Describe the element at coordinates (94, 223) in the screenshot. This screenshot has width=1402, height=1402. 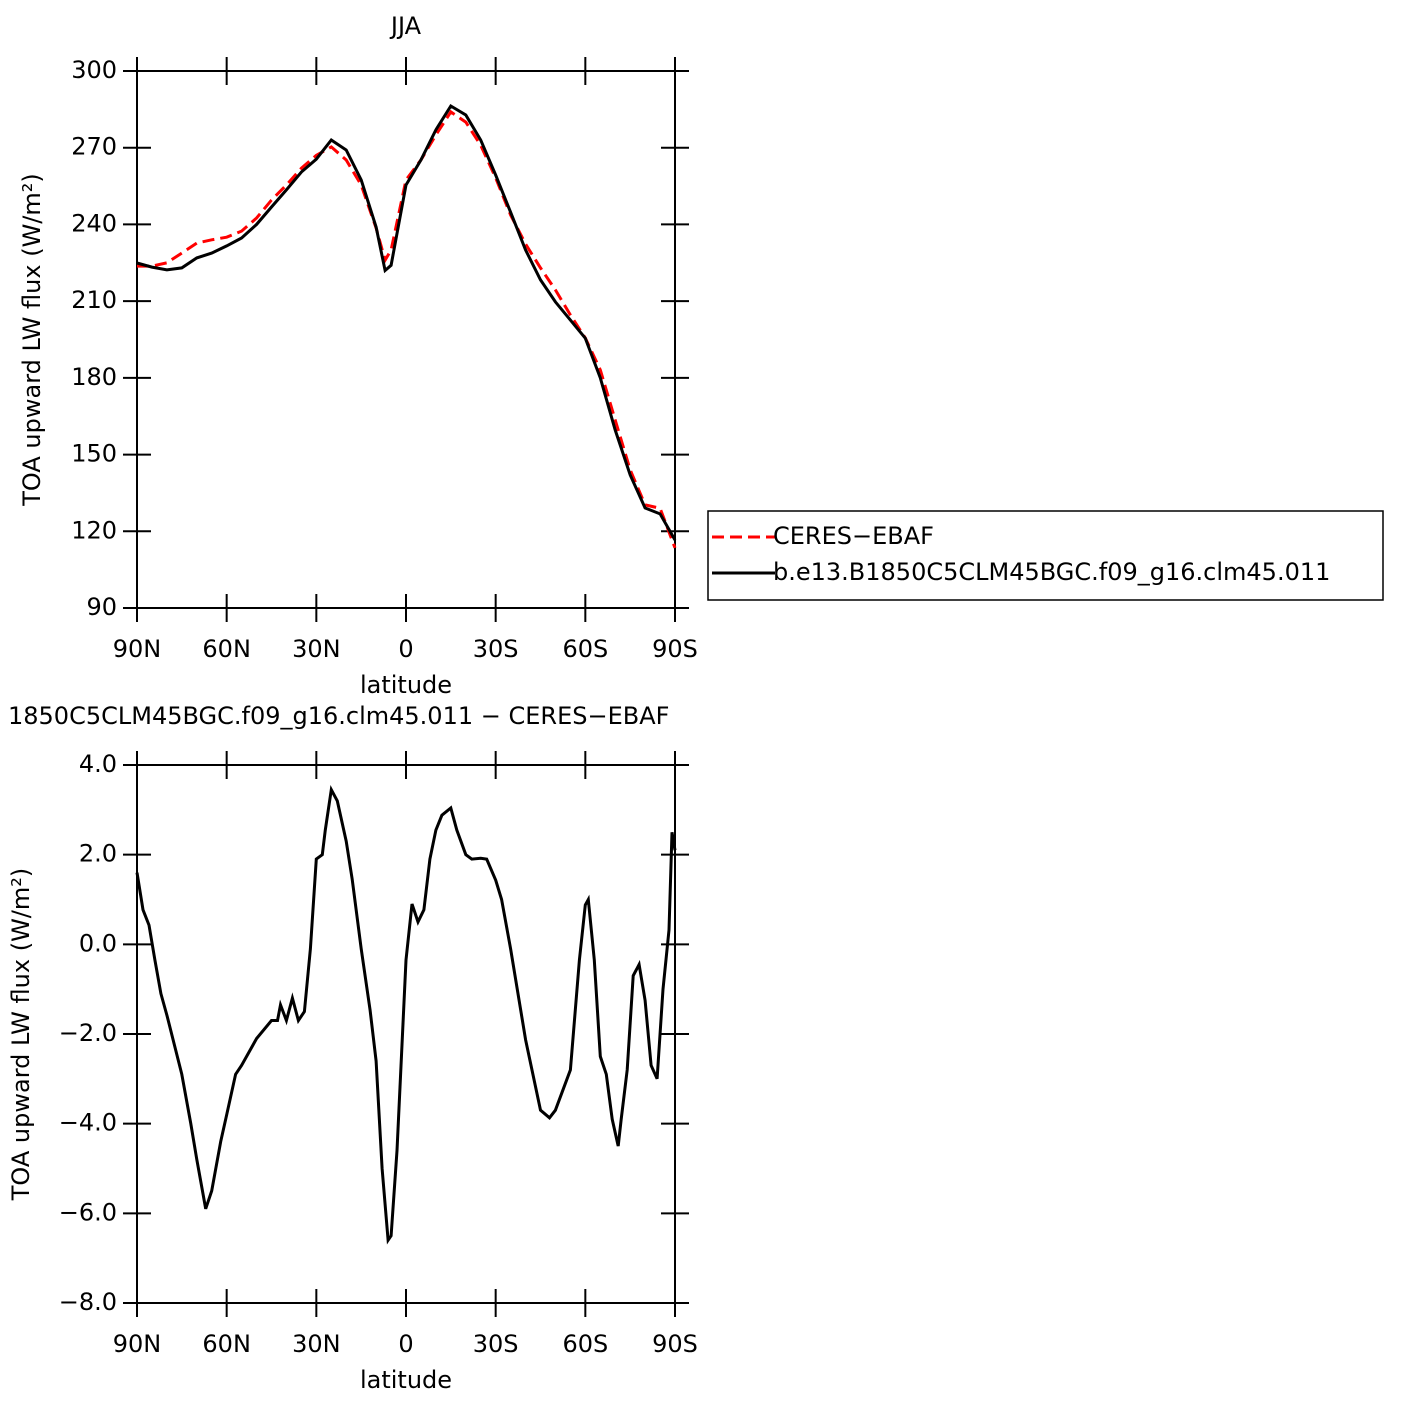
I see `y-tick-label: 240` at that location.